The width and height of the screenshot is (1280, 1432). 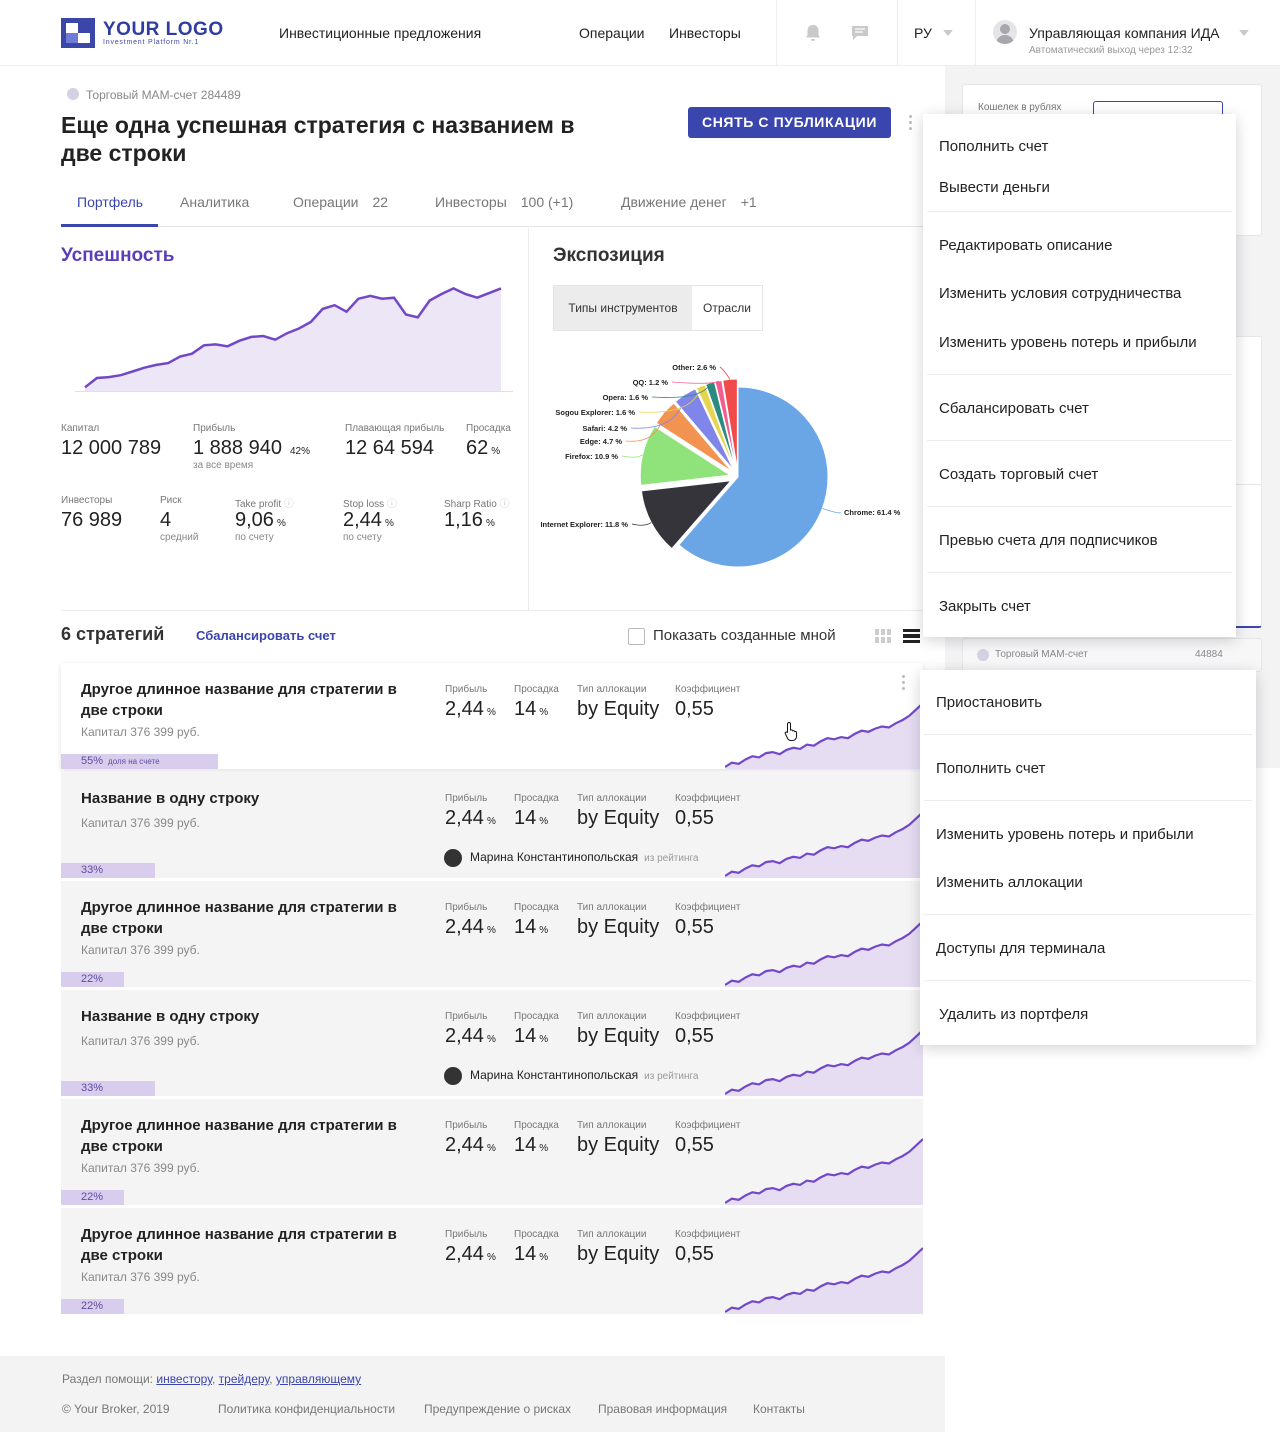 What do you see at coordinates (708, 689) in the screenshot?
I see `coefficient-label: Коэффициент` at bounding box center [708, 689].